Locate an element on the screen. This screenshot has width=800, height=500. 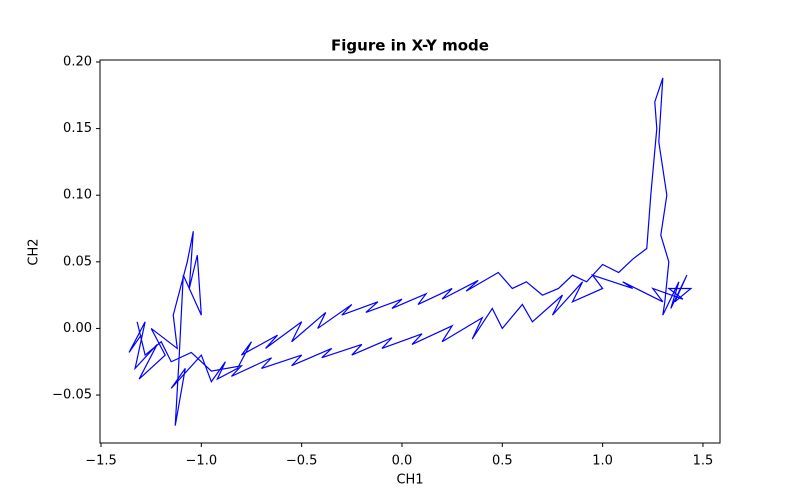
x-axis-label: CH1 is located at coordinates (409, 480).